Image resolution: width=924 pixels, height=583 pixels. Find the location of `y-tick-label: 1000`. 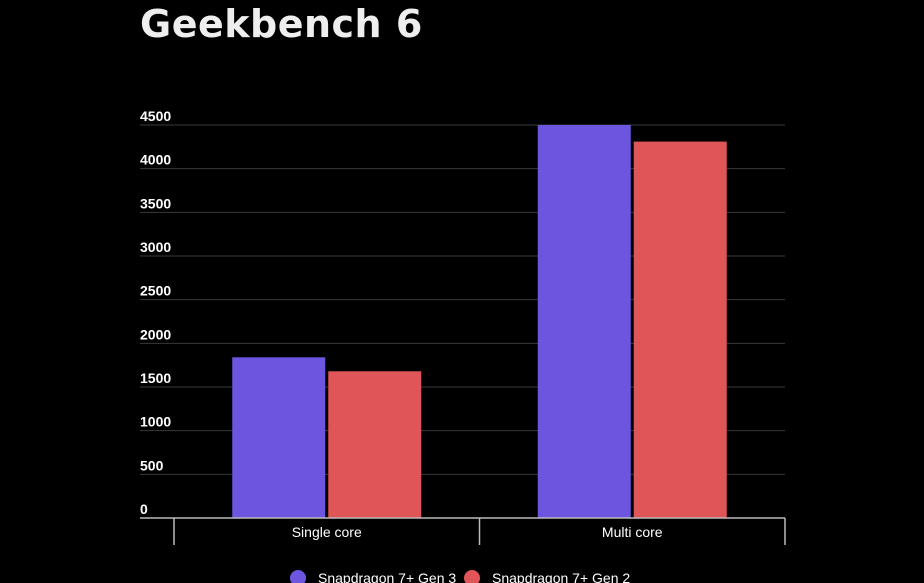

y-tick-label: 1000 is located at coordinates (155, 422).